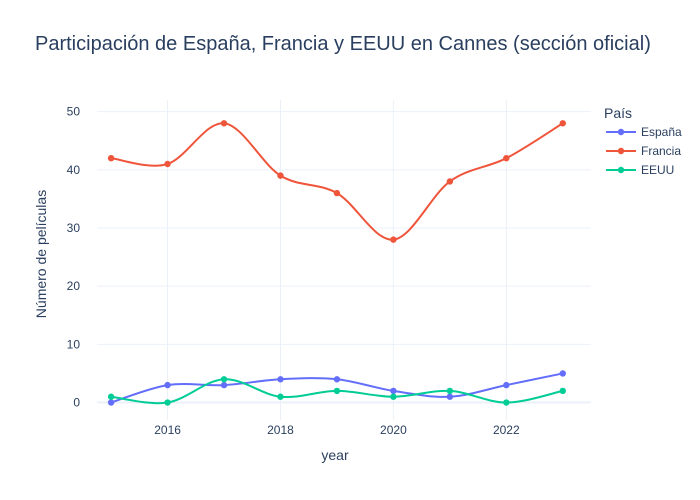 The height and width of the screenshot is (500, 700). I want to click on x-tick-label: 2020, so click(393, 430).